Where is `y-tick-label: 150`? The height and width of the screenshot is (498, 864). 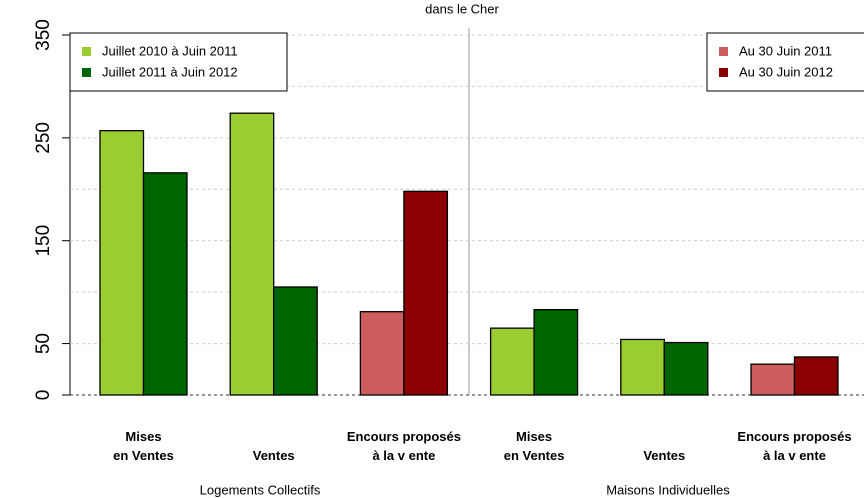 y-tick-label: 150 is located at coordinates (43, 241).